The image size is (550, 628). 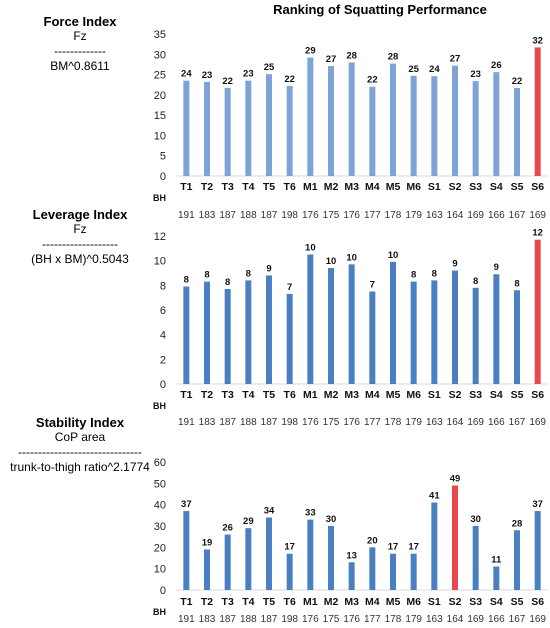 What do you see at coordinates (248, 559) in the screenshot?
I see `stability-bar-t4` at bounding box center [248, 559].